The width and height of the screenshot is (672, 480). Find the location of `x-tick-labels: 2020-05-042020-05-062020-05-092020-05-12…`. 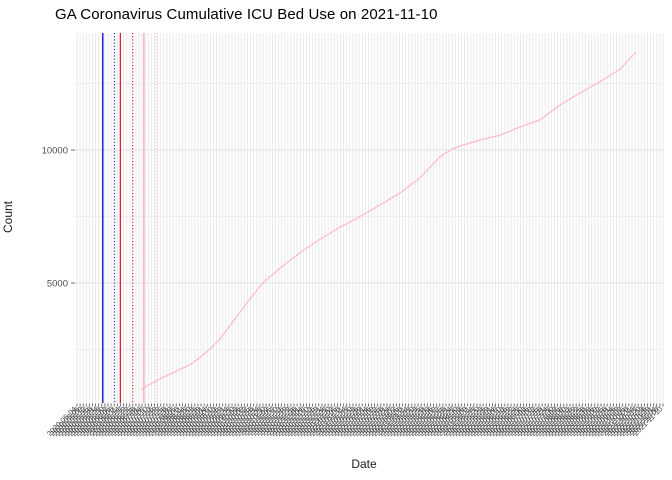

x-tick-labels: 2020-05-042020-05-062020-05-092020-05-12… is located at coordinates (354, 421).